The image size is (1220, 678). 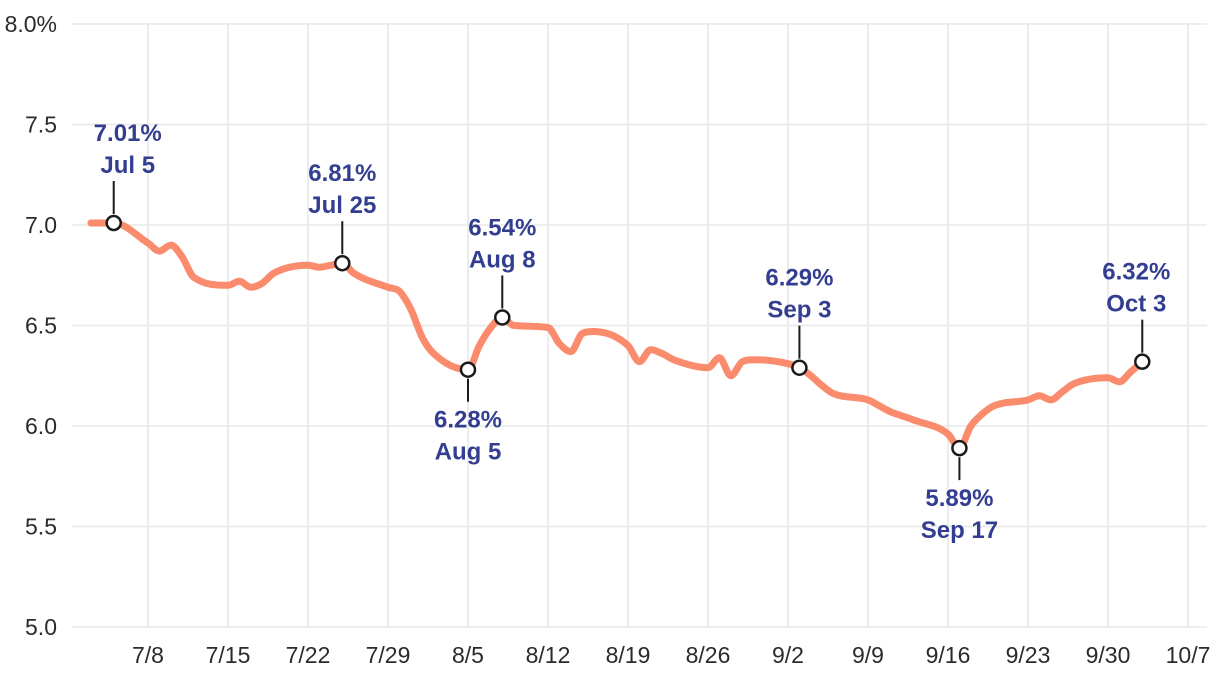 I want to click on x-axis-tick-label: 8/12, so click(x=548, y=655).